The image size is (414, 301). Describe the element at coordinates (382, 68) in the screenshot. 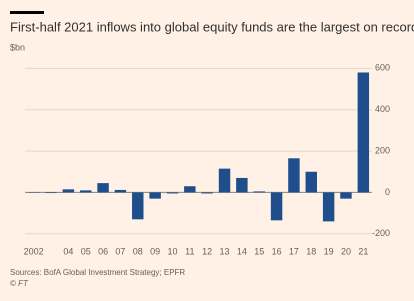

I see `y-tick-label: 600` at that location.